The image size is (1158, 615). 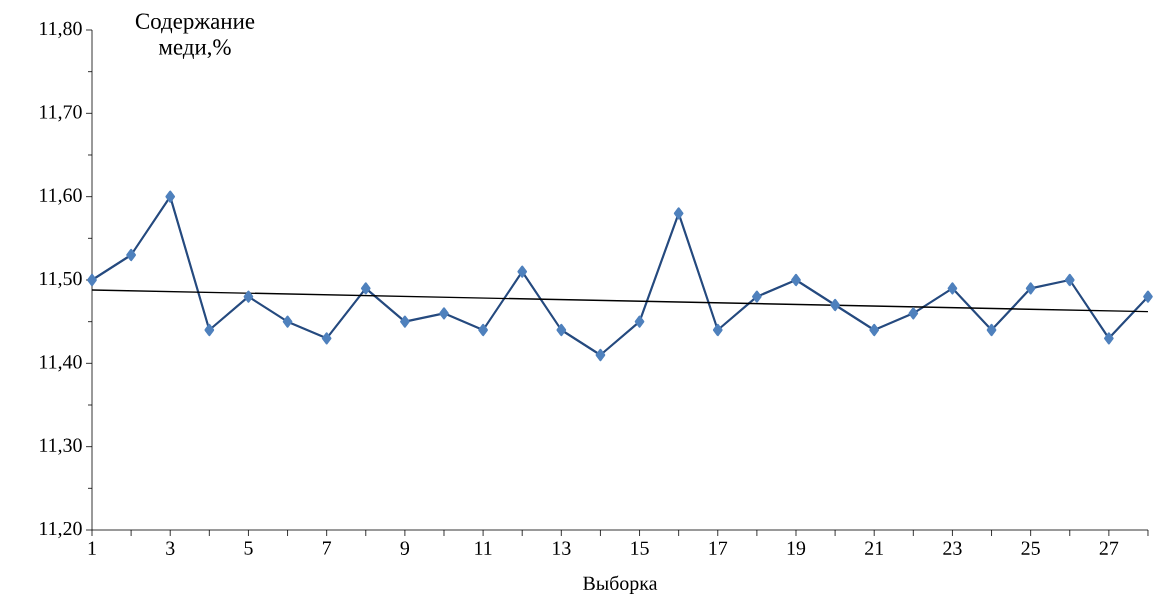 What do you see at coordinates (620, 585) in the screenshot?
I see `x-axis-title: Выборка` at bounding box center [620, 585].